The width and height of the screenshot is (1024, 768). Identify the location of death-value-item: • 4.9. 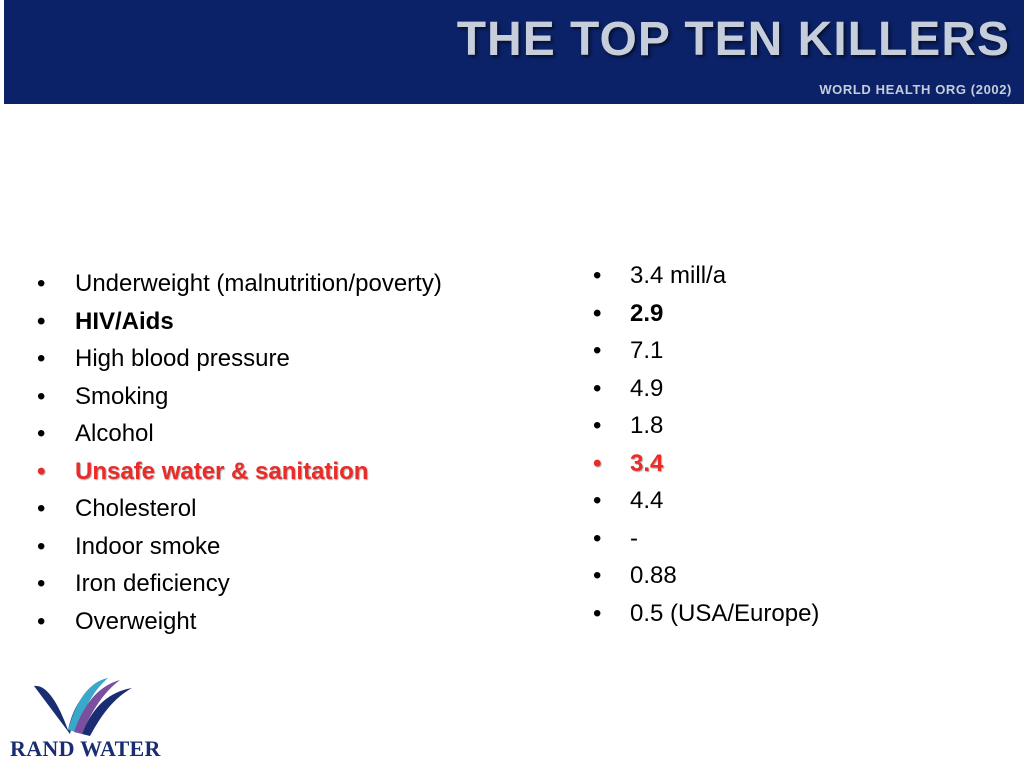
(704, 389).